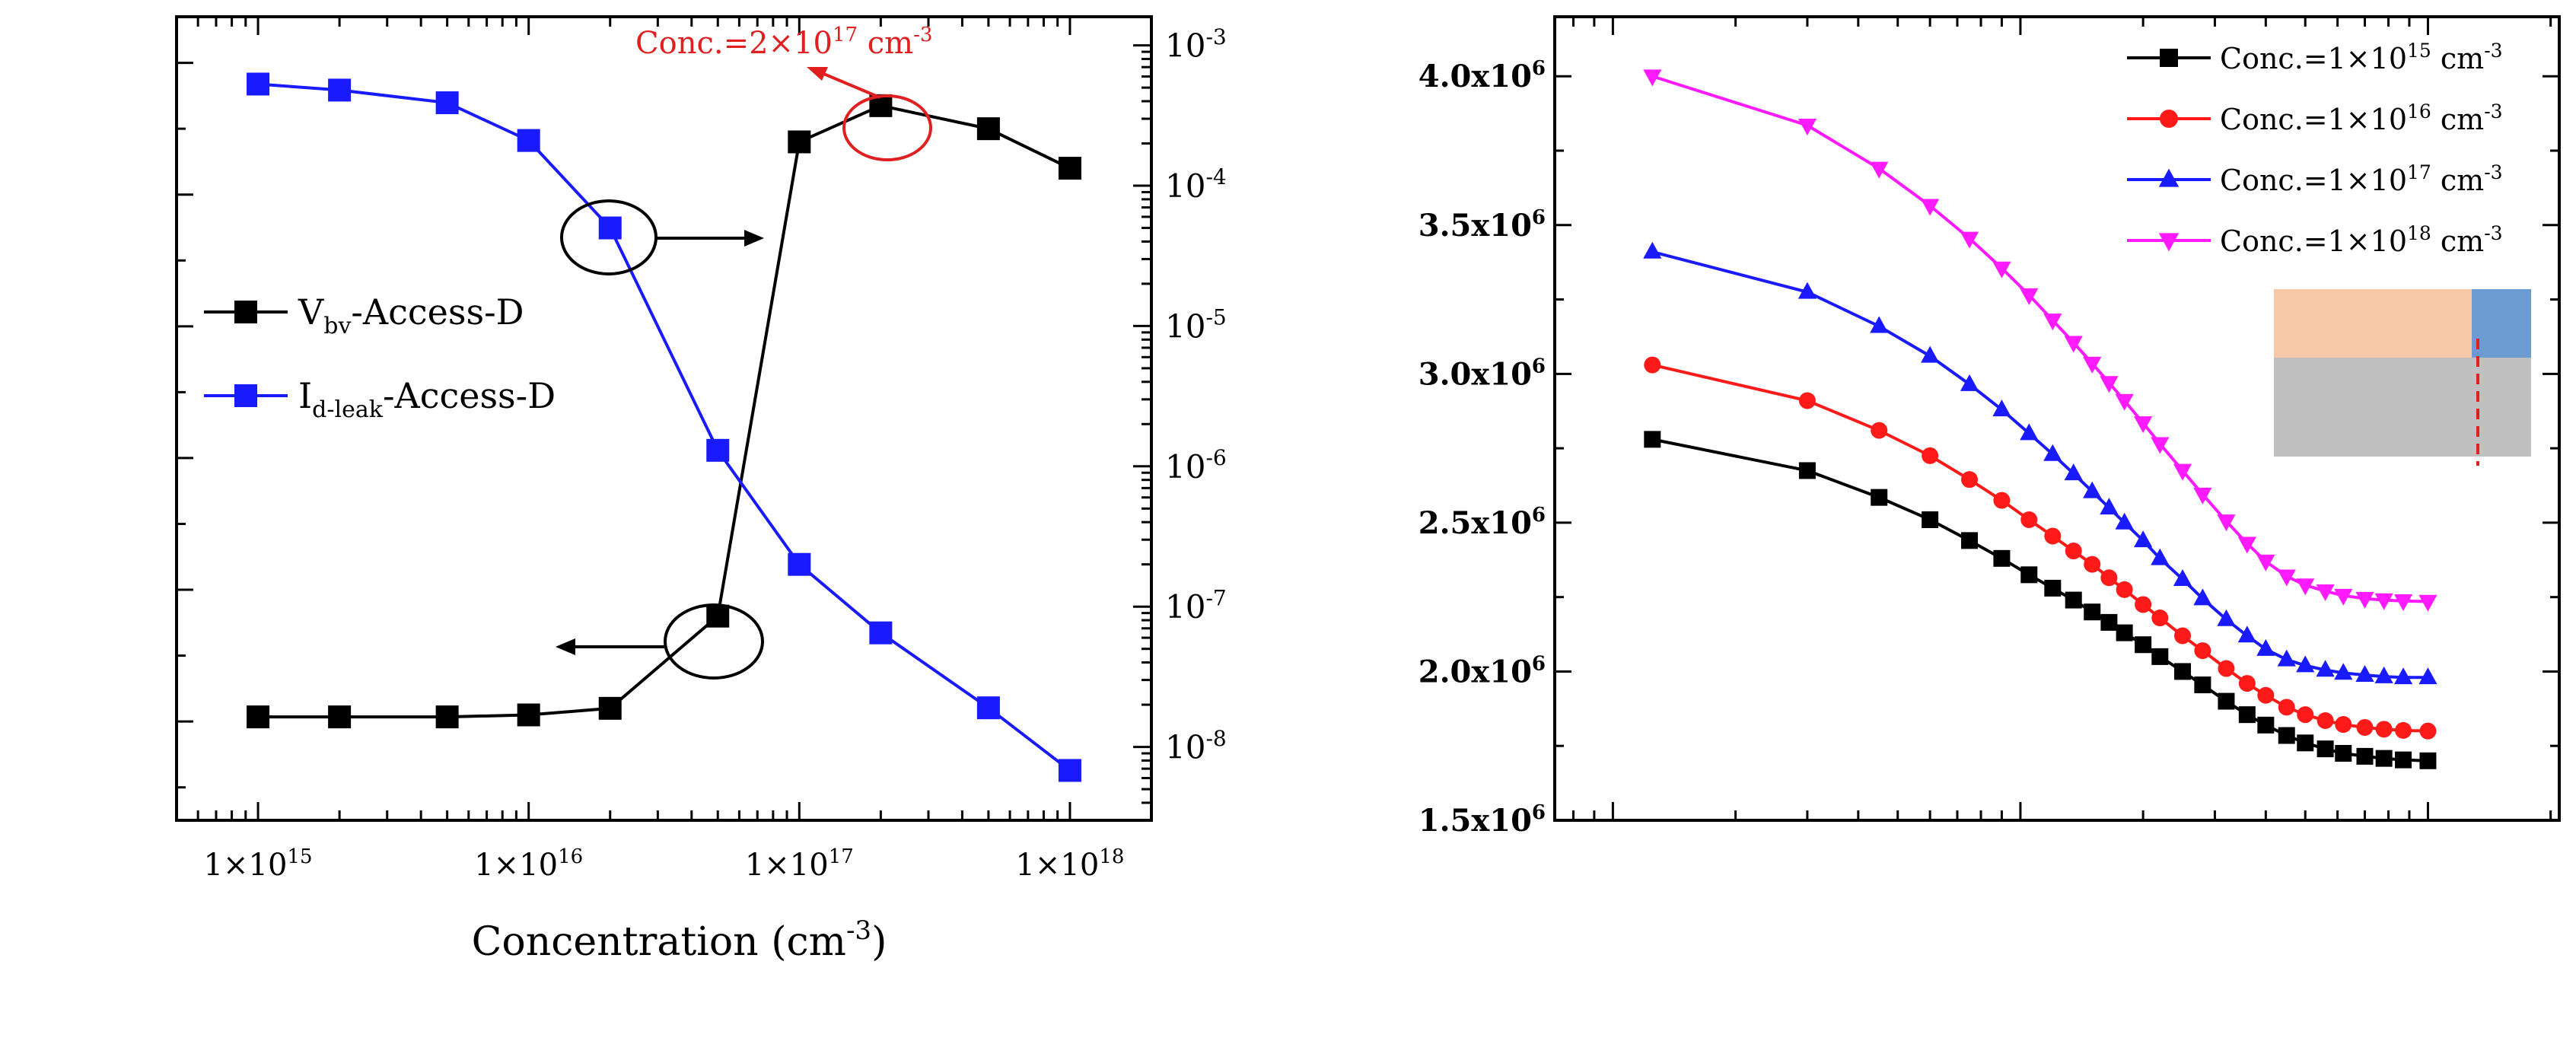  Describe the element at coordinates (1196, 465) in the screenshot. I see `y2-tick-label: 10⁻⁶` at that location.